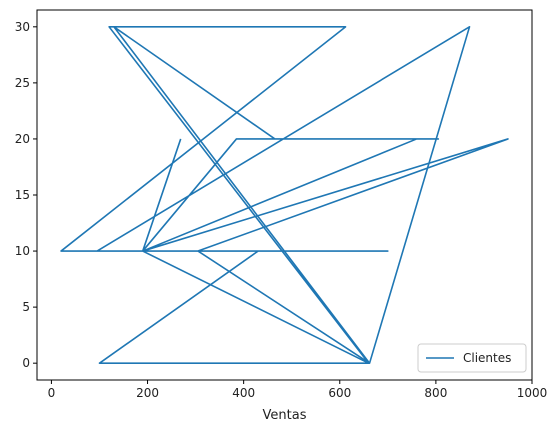 This screenshot has height=432, width=560. What do you see at coordinates (22, 251) in the screenshot?
I see `y-tick-label: 10` at bounding box center [22, 251].